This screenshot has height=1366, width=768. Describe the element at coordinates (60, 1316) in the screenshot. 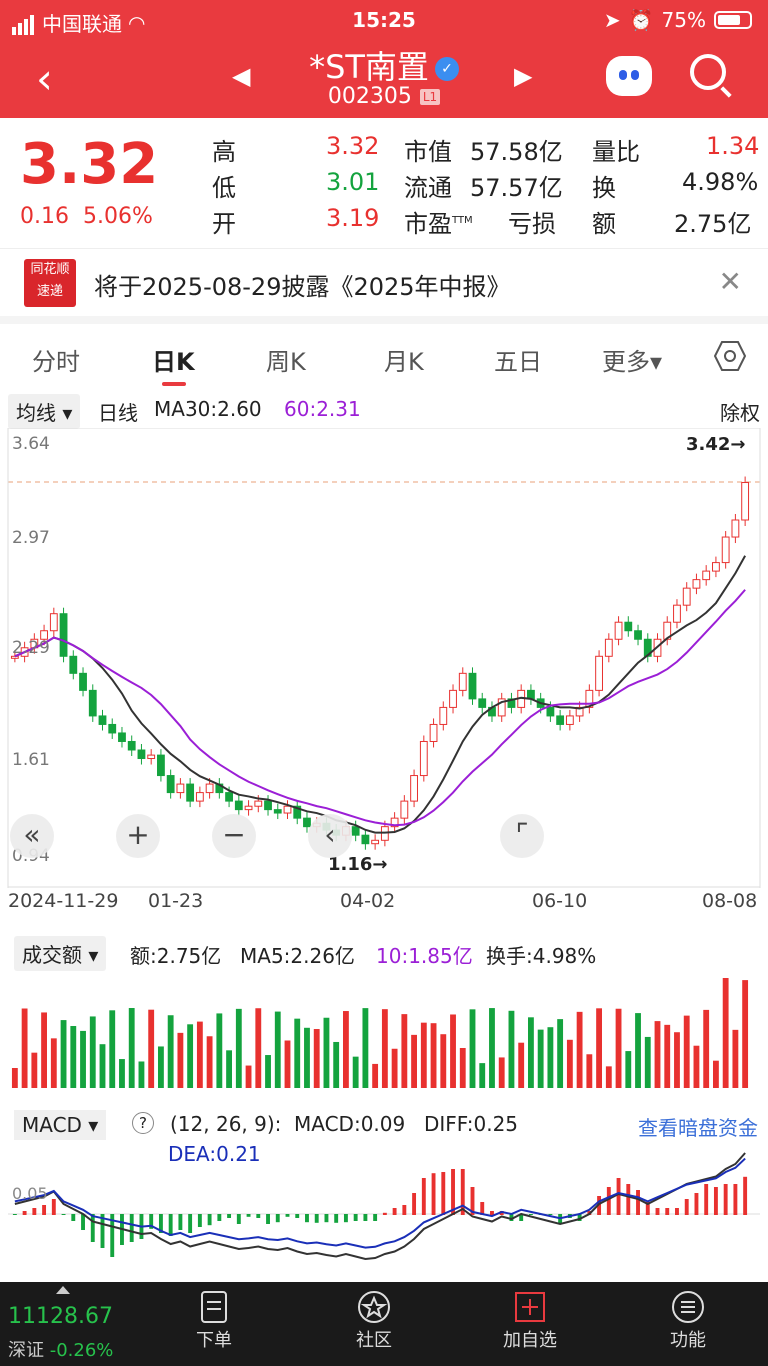

I see `index-value: 11128.67` at that location.